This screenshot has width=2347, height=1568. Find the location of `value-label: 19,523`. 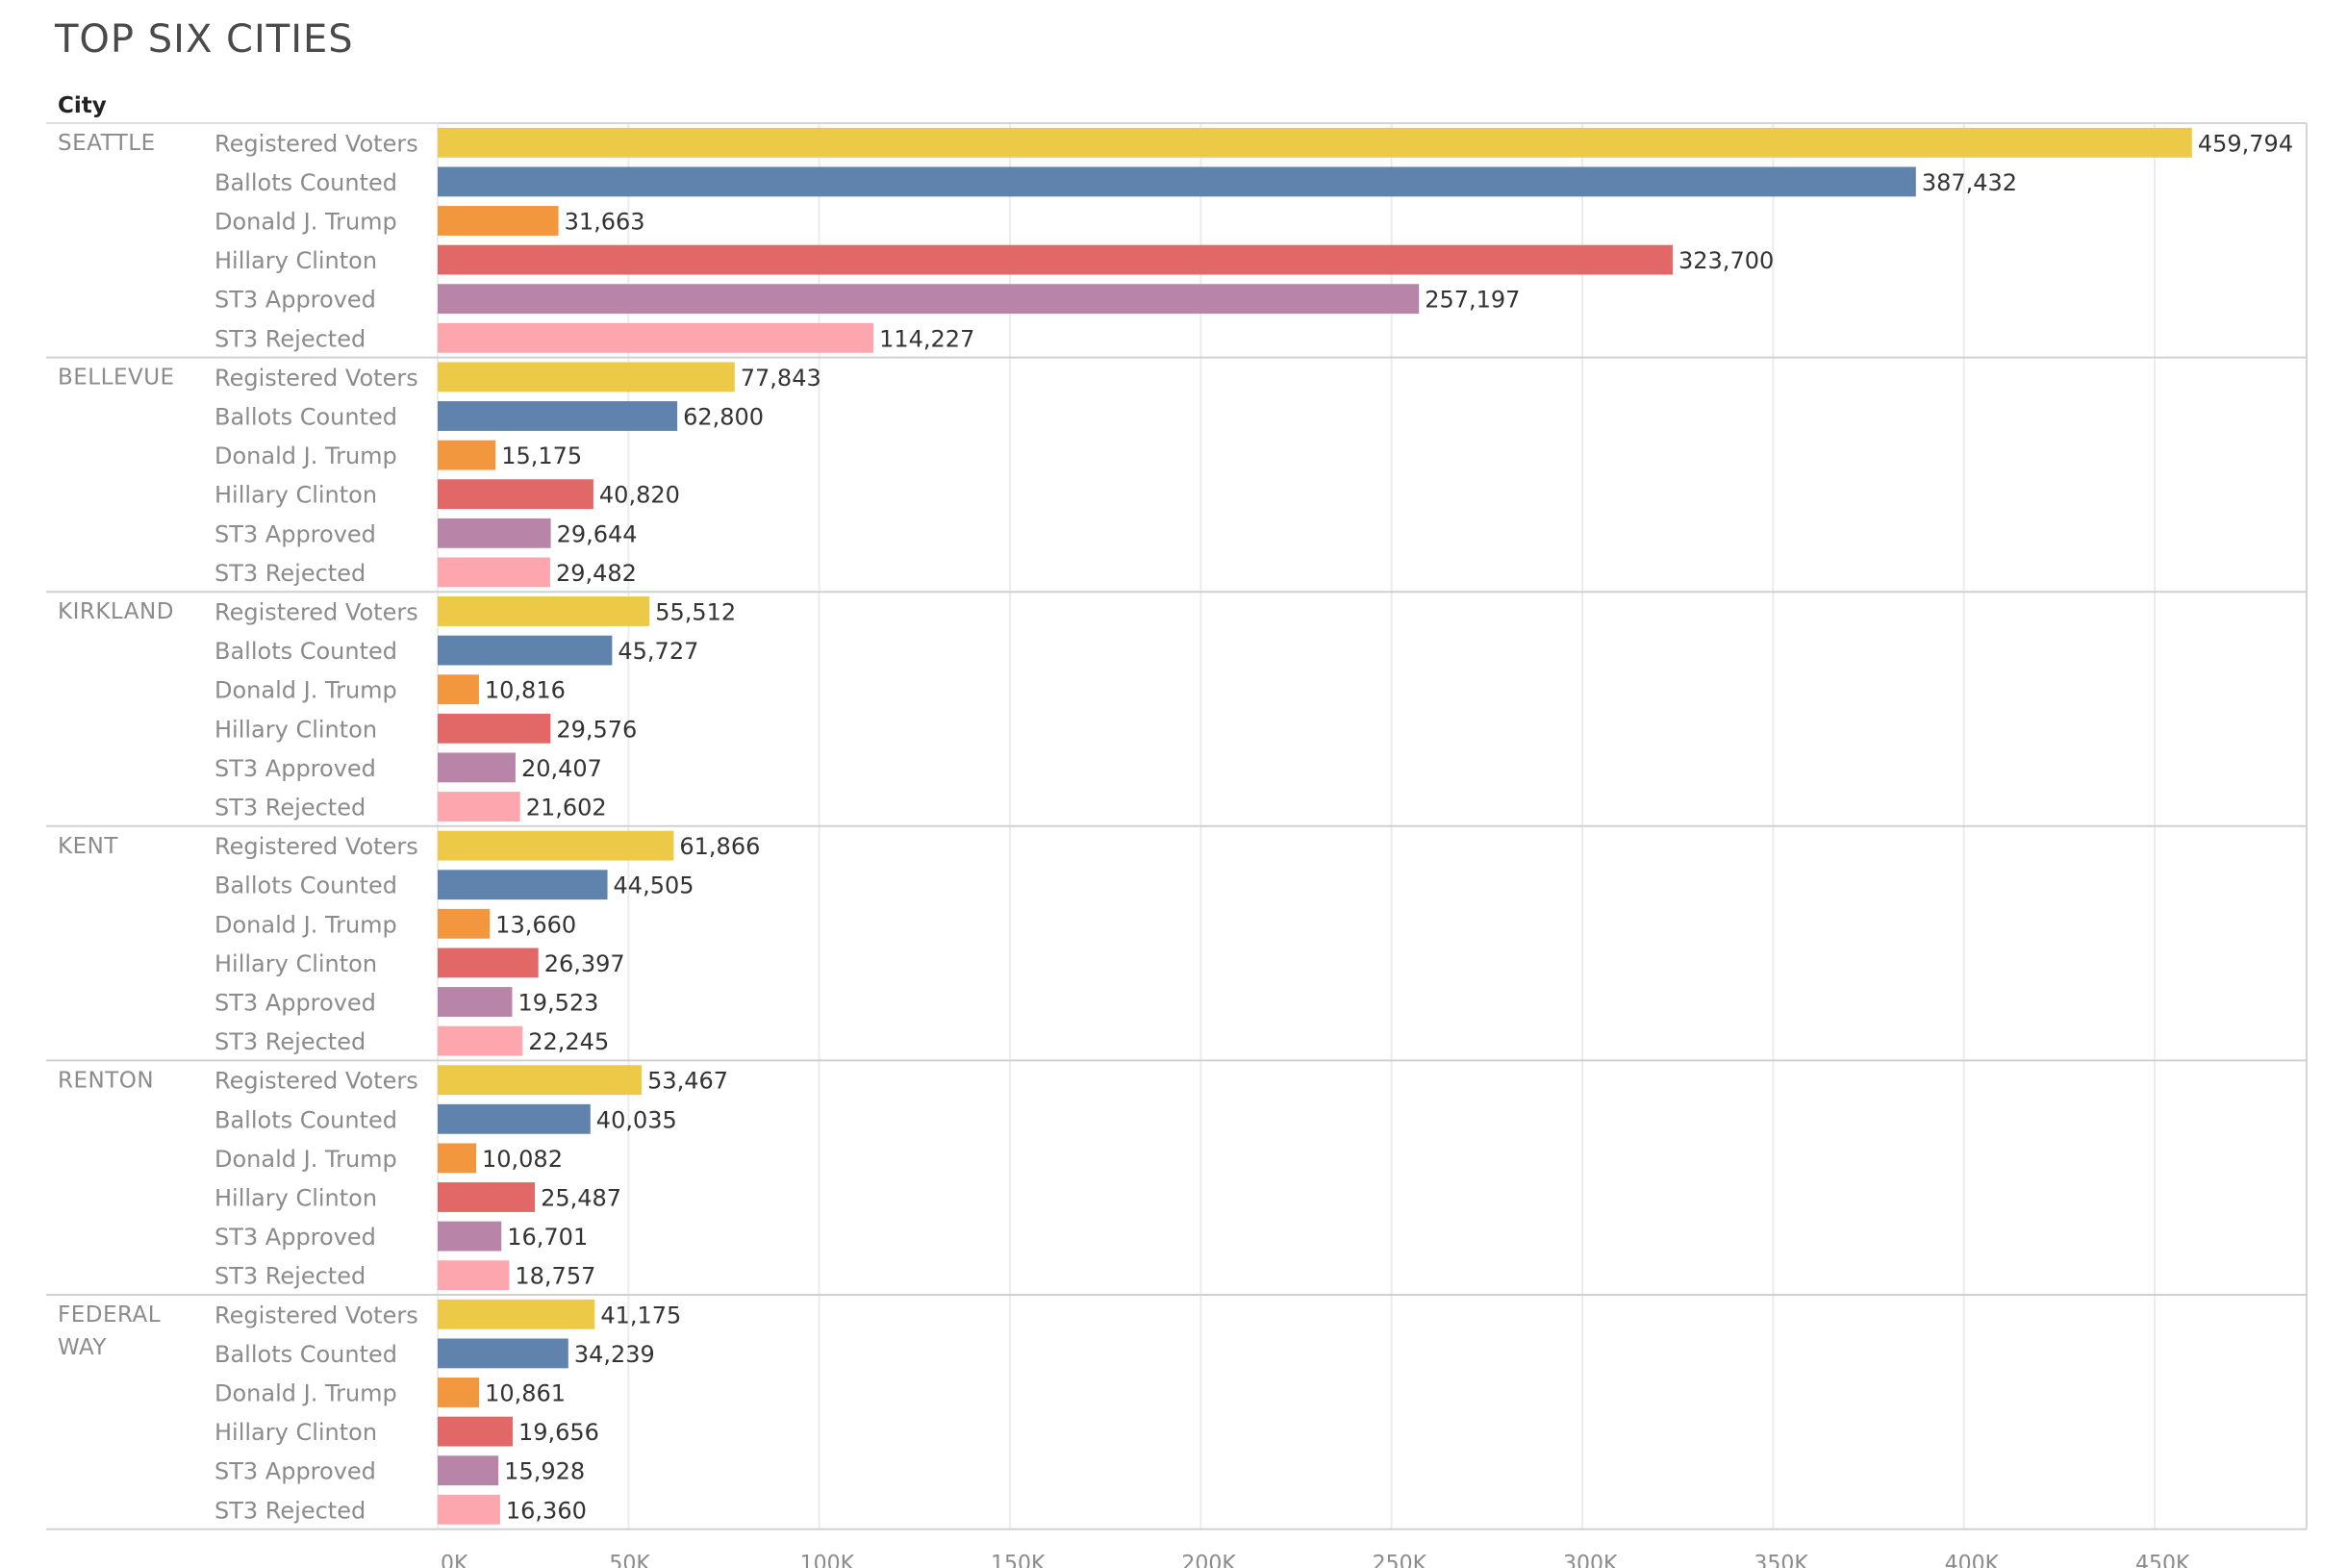

value-label: 19,523 is located at coordinates (557, 1003).